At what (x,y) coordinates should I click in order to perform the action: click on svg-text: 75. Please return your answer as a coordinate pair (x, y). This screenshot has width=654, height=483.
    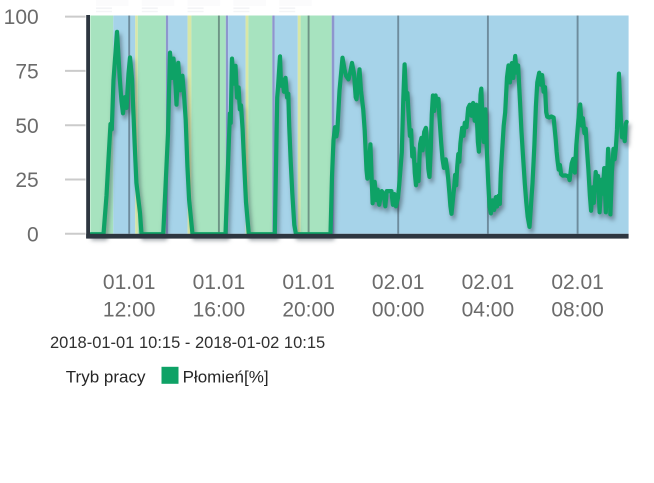
    Looking at the image, I should click on (26, 72).